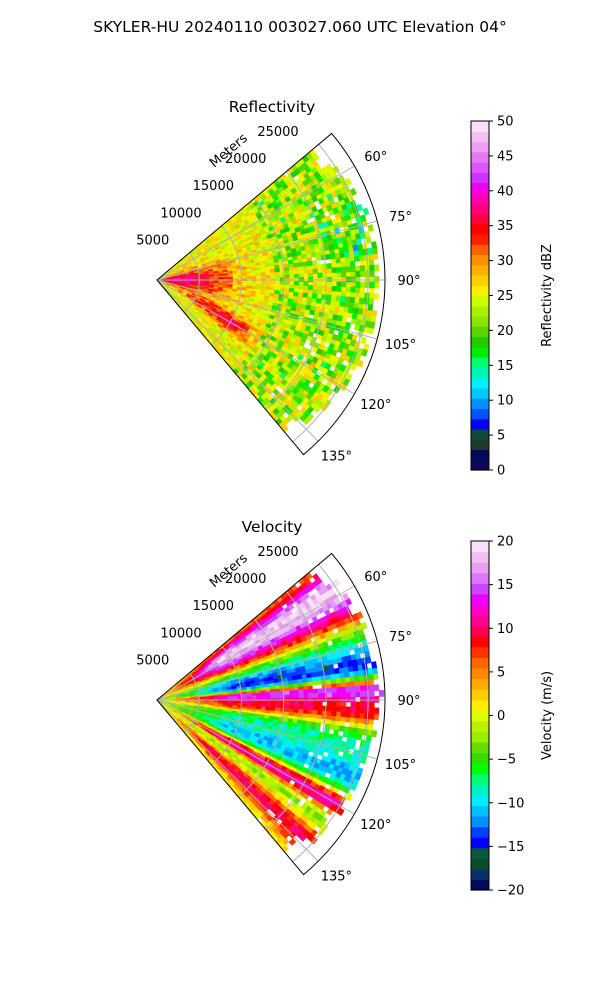 This screenshot has height=1000, width=600. What do you see at coordinates (505, 191) in the screenshot?
I see `colorbar-tick-label: 40` at bounding box center [505, 191].